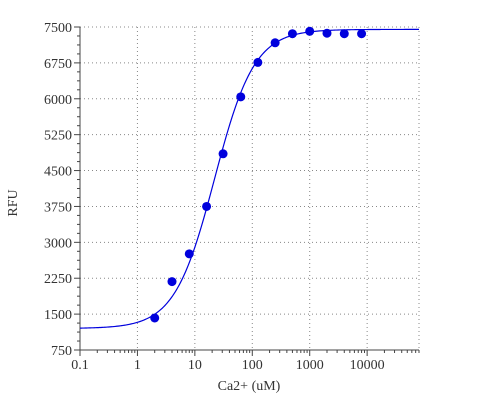 The height and width of the screenshot is (400, 500). Describe the element at coordinates (137, 365) in the screenshot. I see `x-tick-label: 1` at that location.